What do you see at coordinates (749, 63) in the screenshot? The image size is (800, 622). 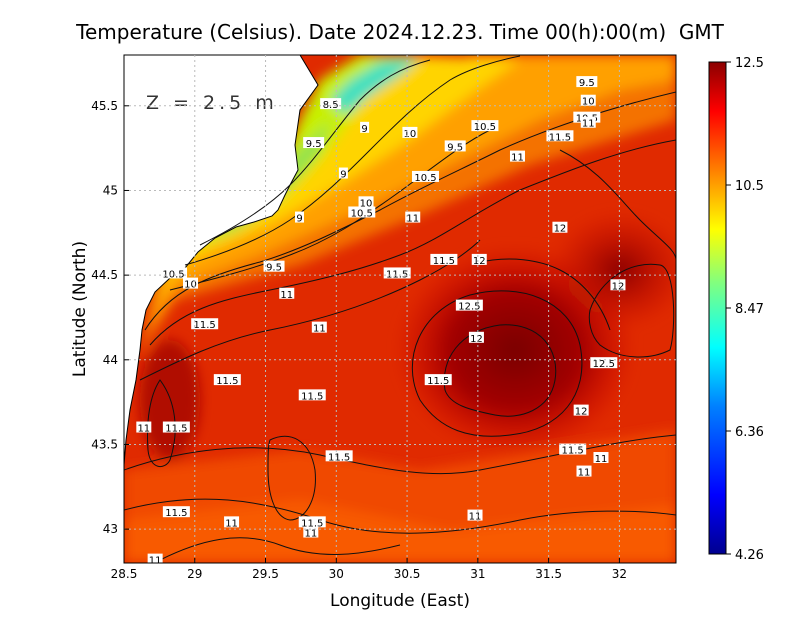 I see `colorbar-tick-label: 12.5` at bounding box center [749, 63].